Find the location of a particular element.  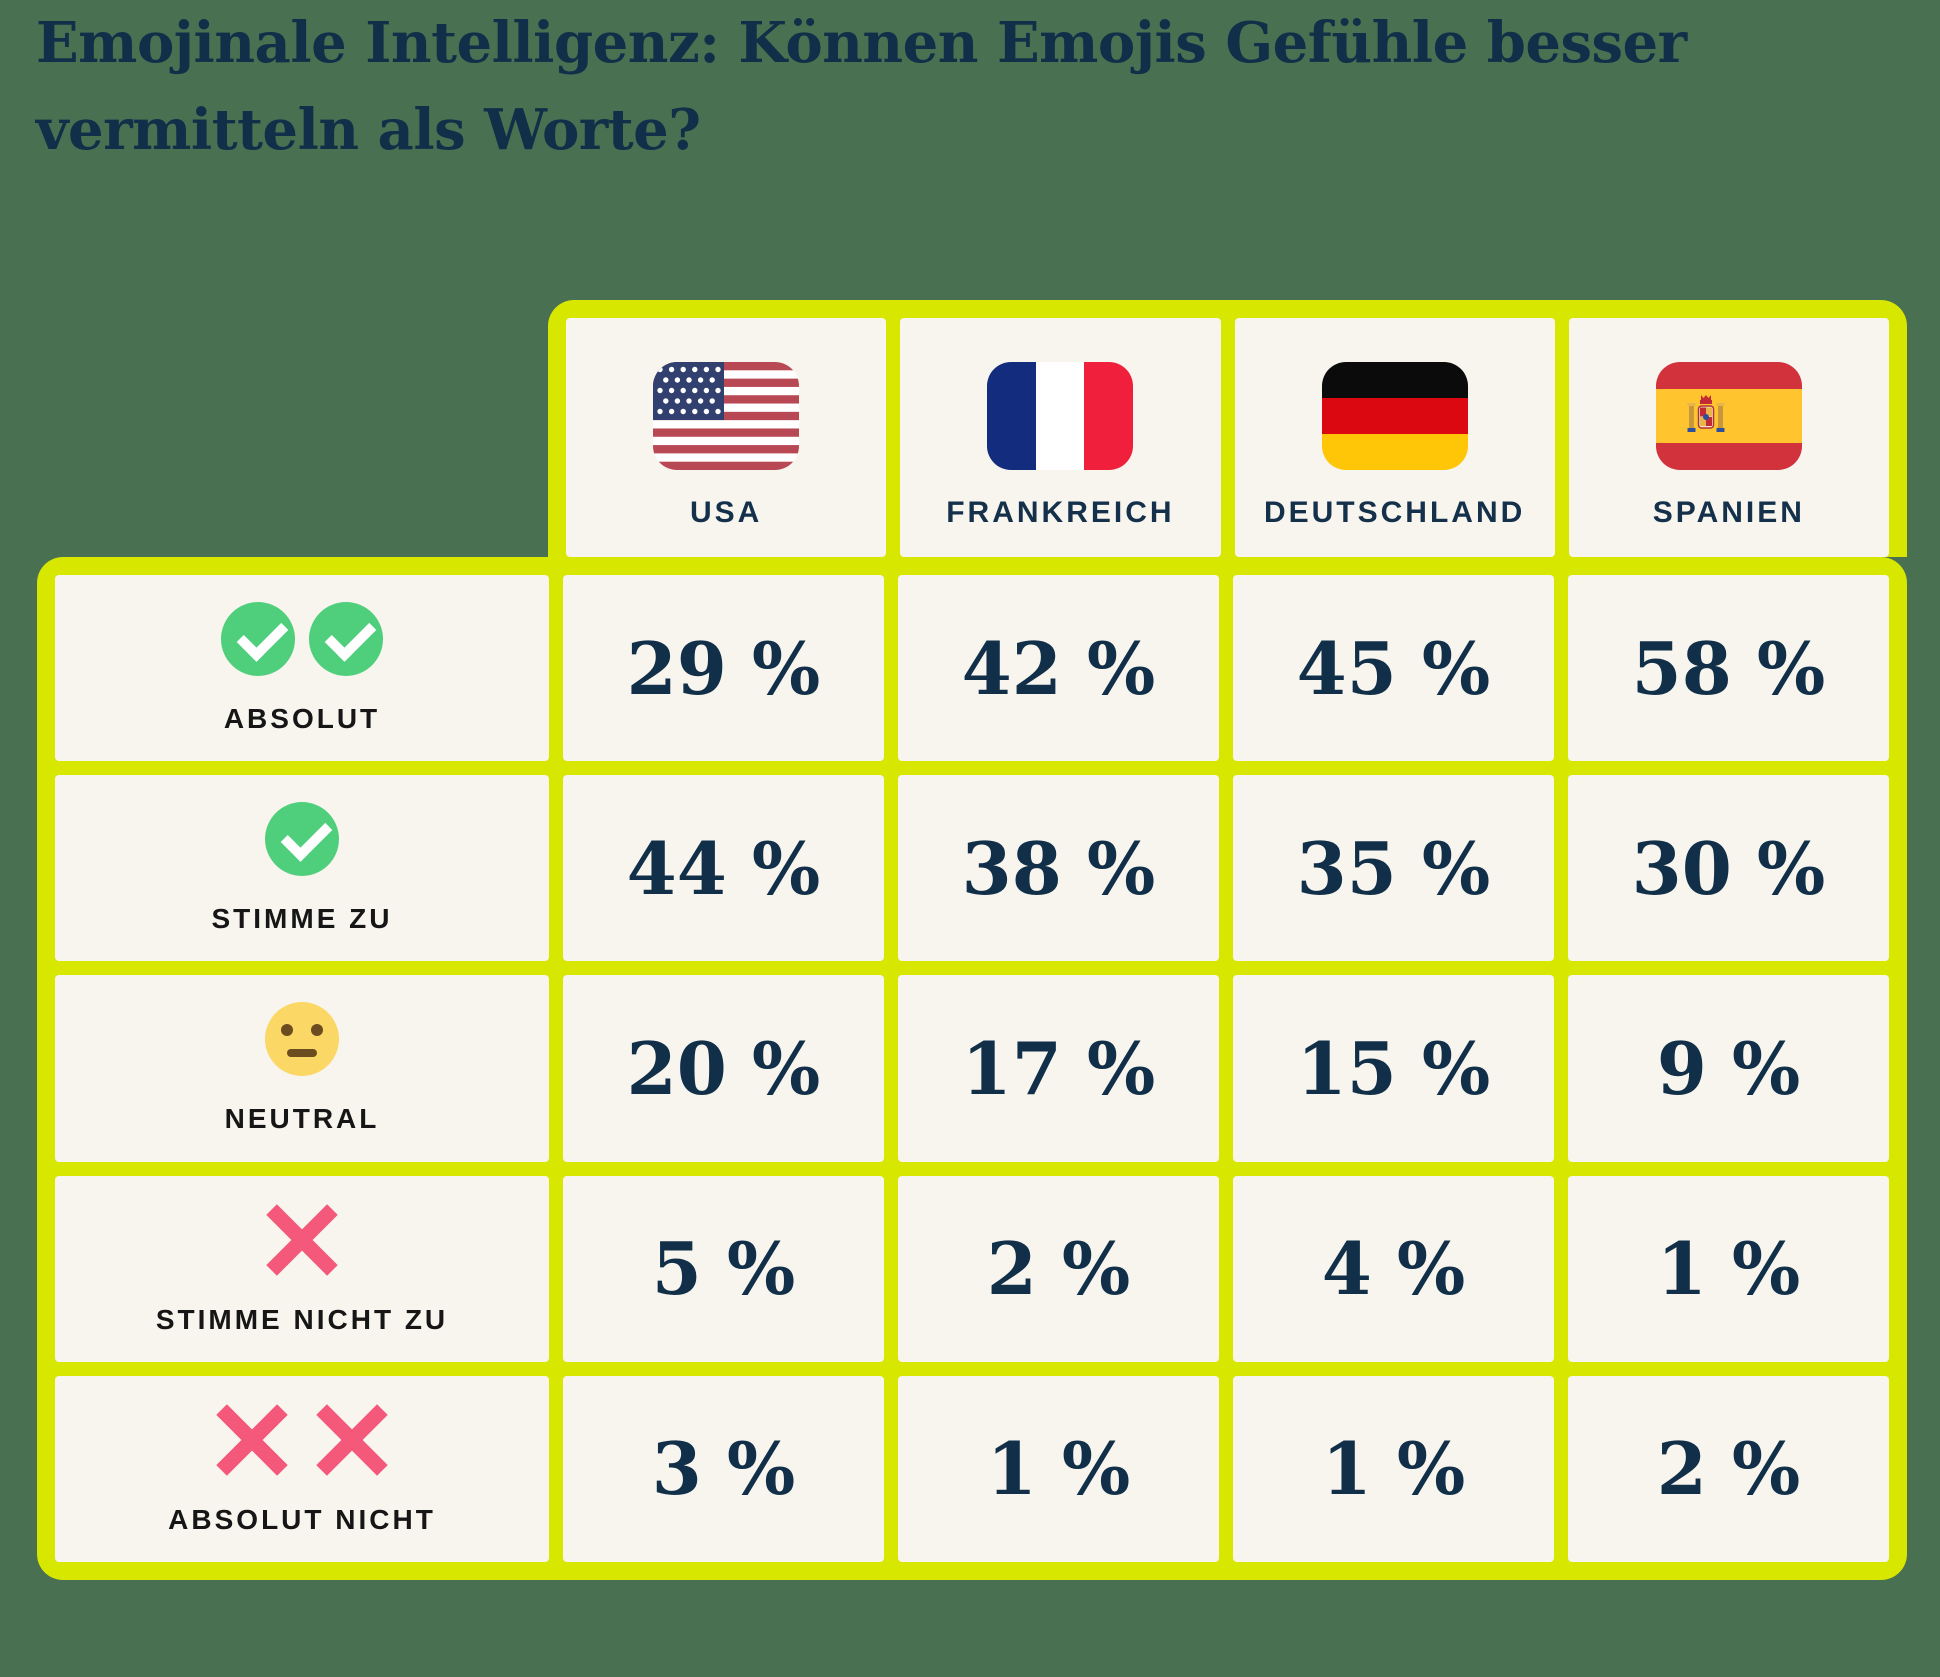

country-label-germany: DEUTSCHLAND is located at coordinates (1394, 512).